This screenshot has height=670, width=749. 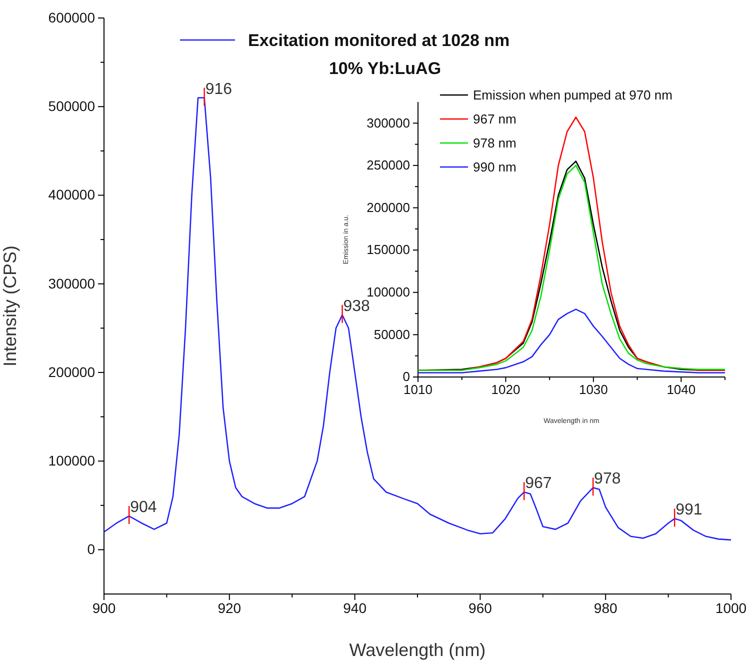 I want to click on y-tick-label: 500000, so click(x=72, y=106).